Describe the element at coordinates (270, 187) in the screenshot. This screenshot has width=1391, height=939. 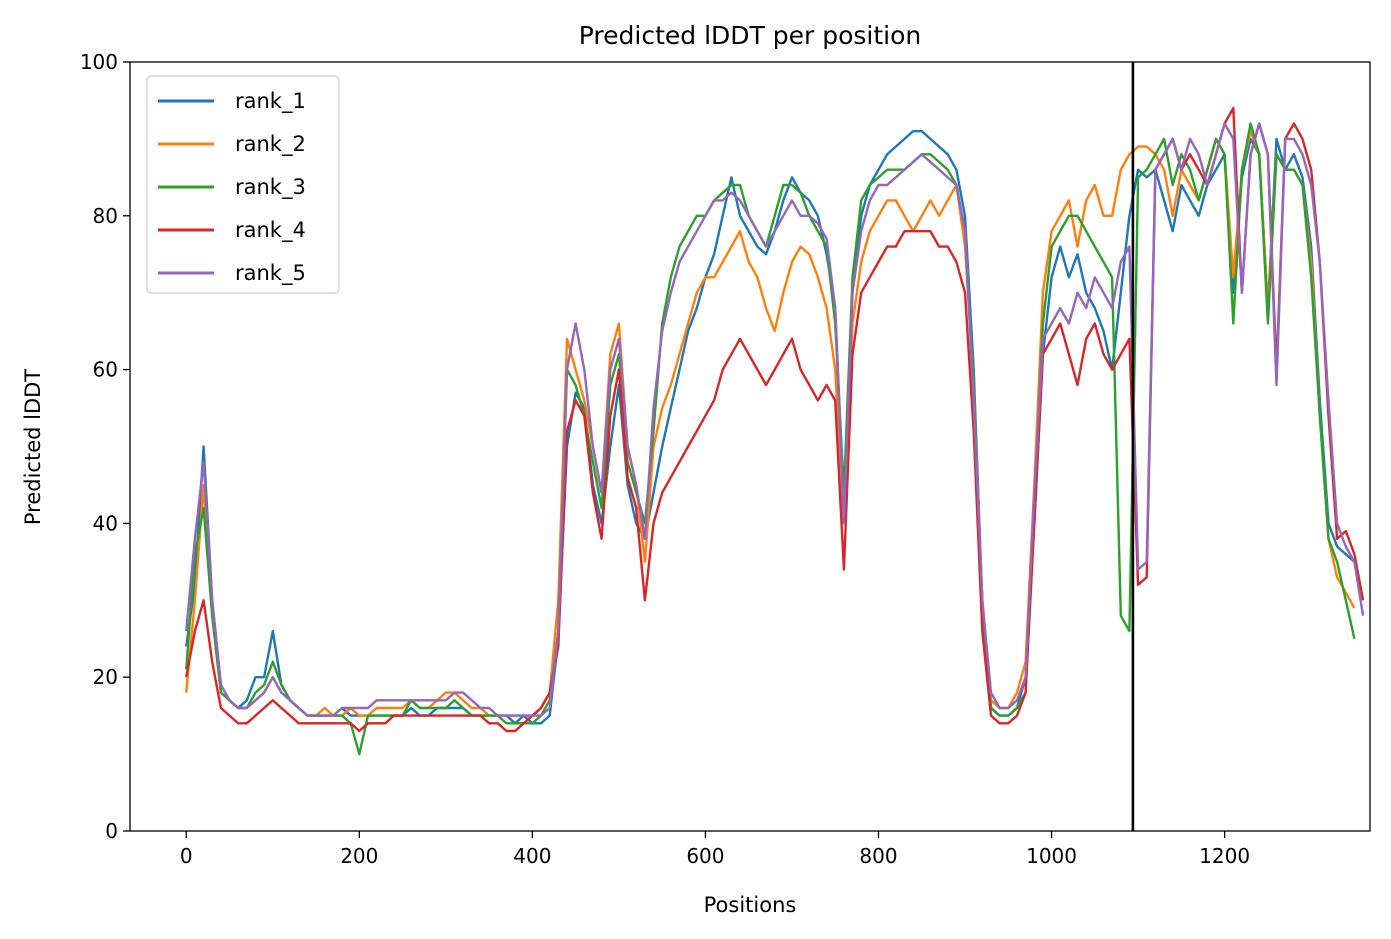
I see `legend-label-rank_3: rank_3` at that location.